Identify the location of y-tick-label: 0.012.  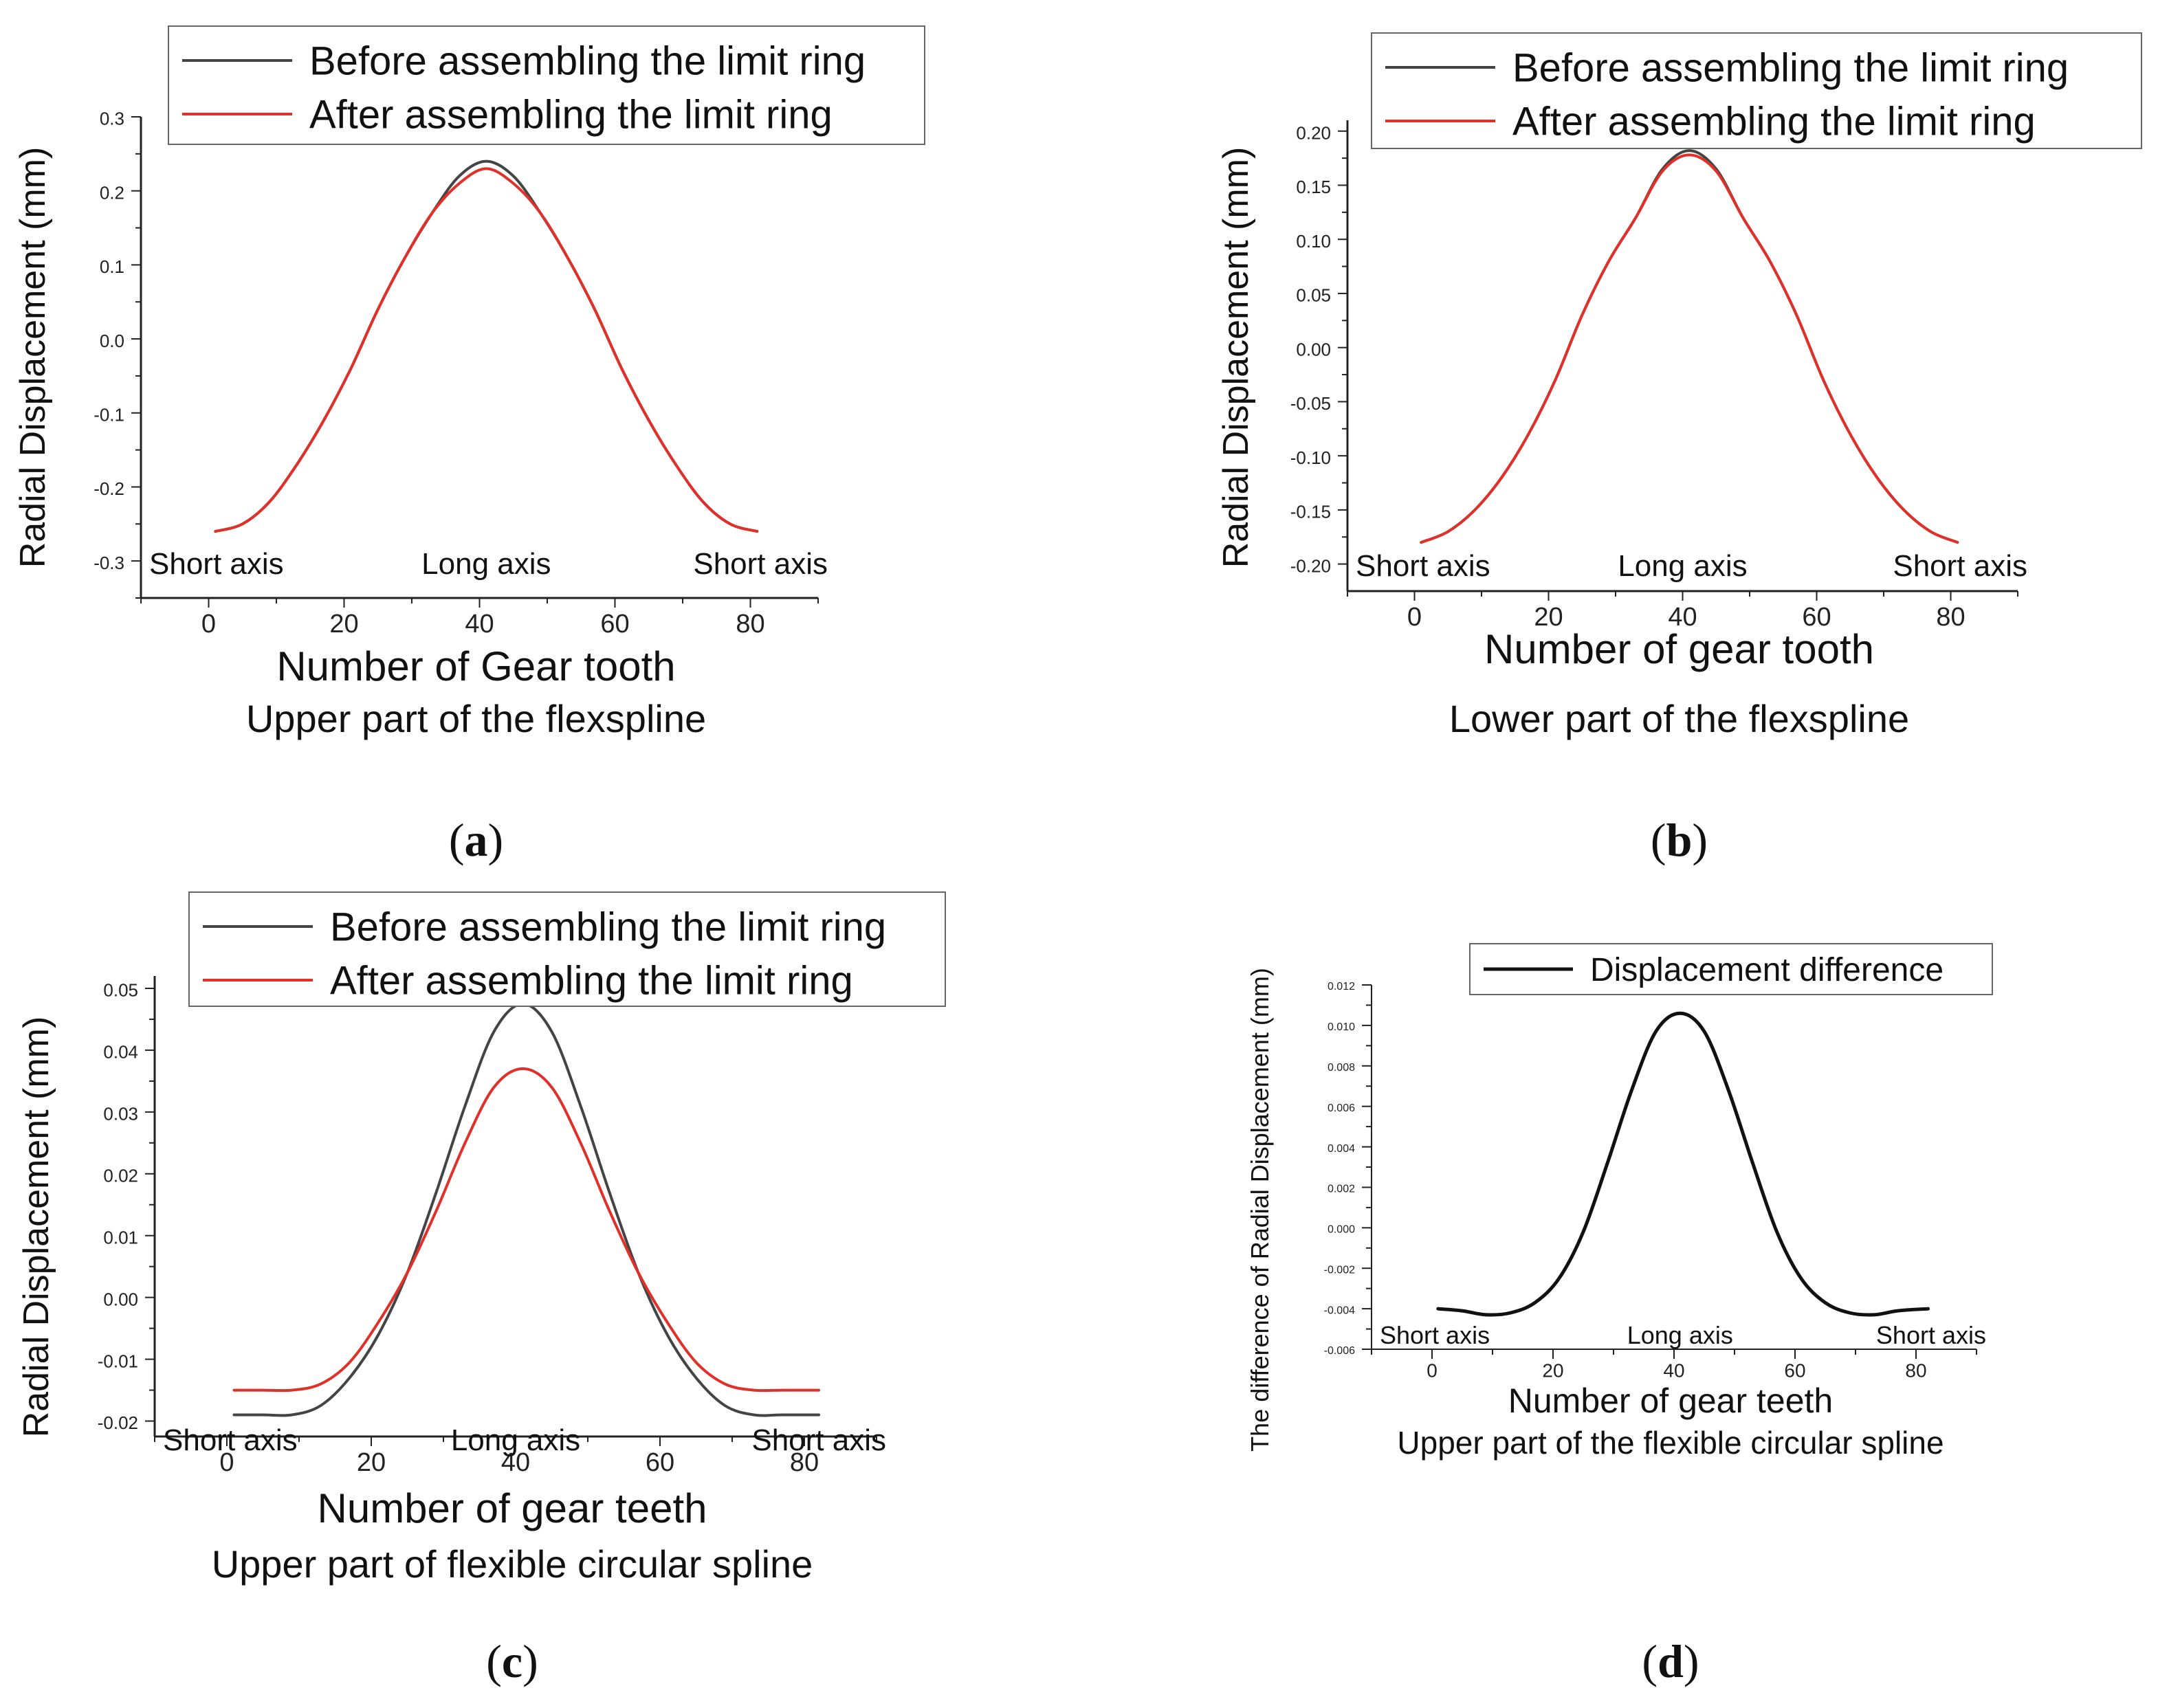
(1341, 986).